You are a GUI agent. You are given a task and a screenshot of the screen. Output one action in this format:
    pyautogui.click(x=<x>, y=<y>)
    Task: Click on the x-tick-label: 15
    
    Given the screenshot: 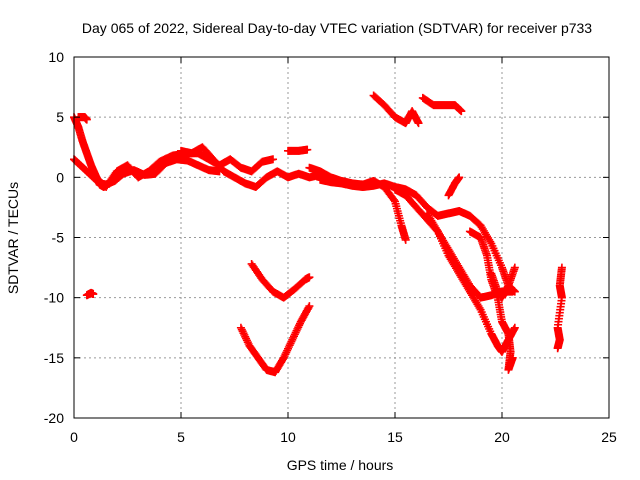 What is the action you would take?
    pyautogui.click(x=395, y=437)
    